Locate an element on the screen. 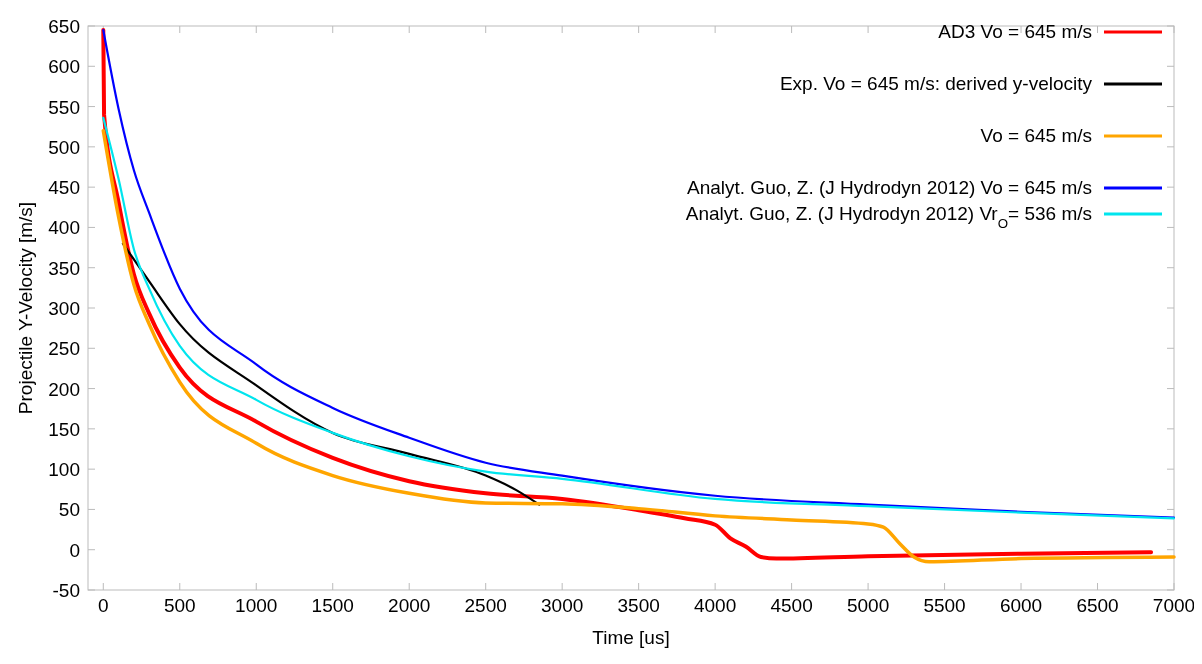 This screenshot has height=664, width=1202. x-tick-label: 3500 is located at coordinates (638, 605).